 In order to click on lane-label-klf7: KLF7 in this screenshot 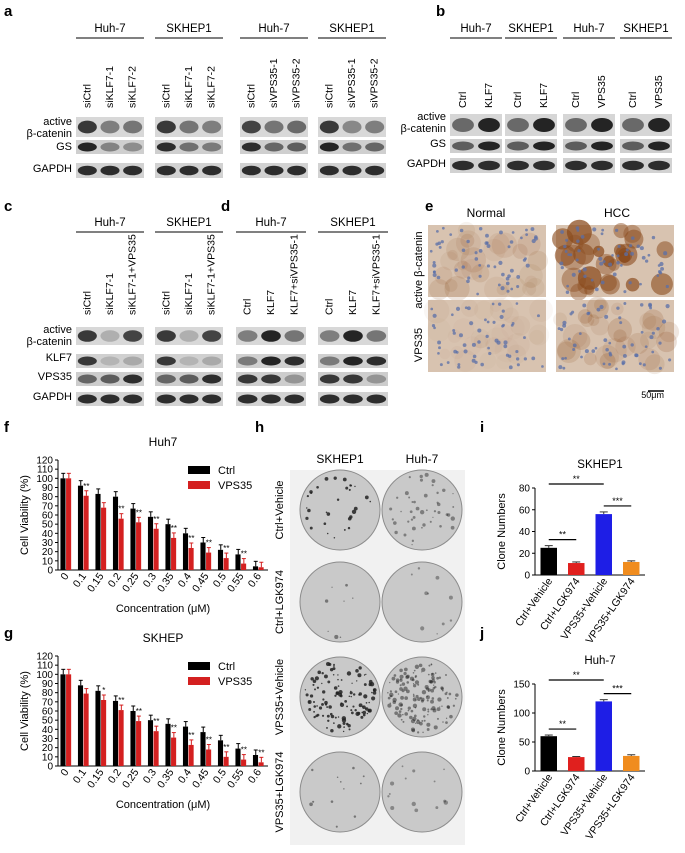, I will do `click(489, 95)`.